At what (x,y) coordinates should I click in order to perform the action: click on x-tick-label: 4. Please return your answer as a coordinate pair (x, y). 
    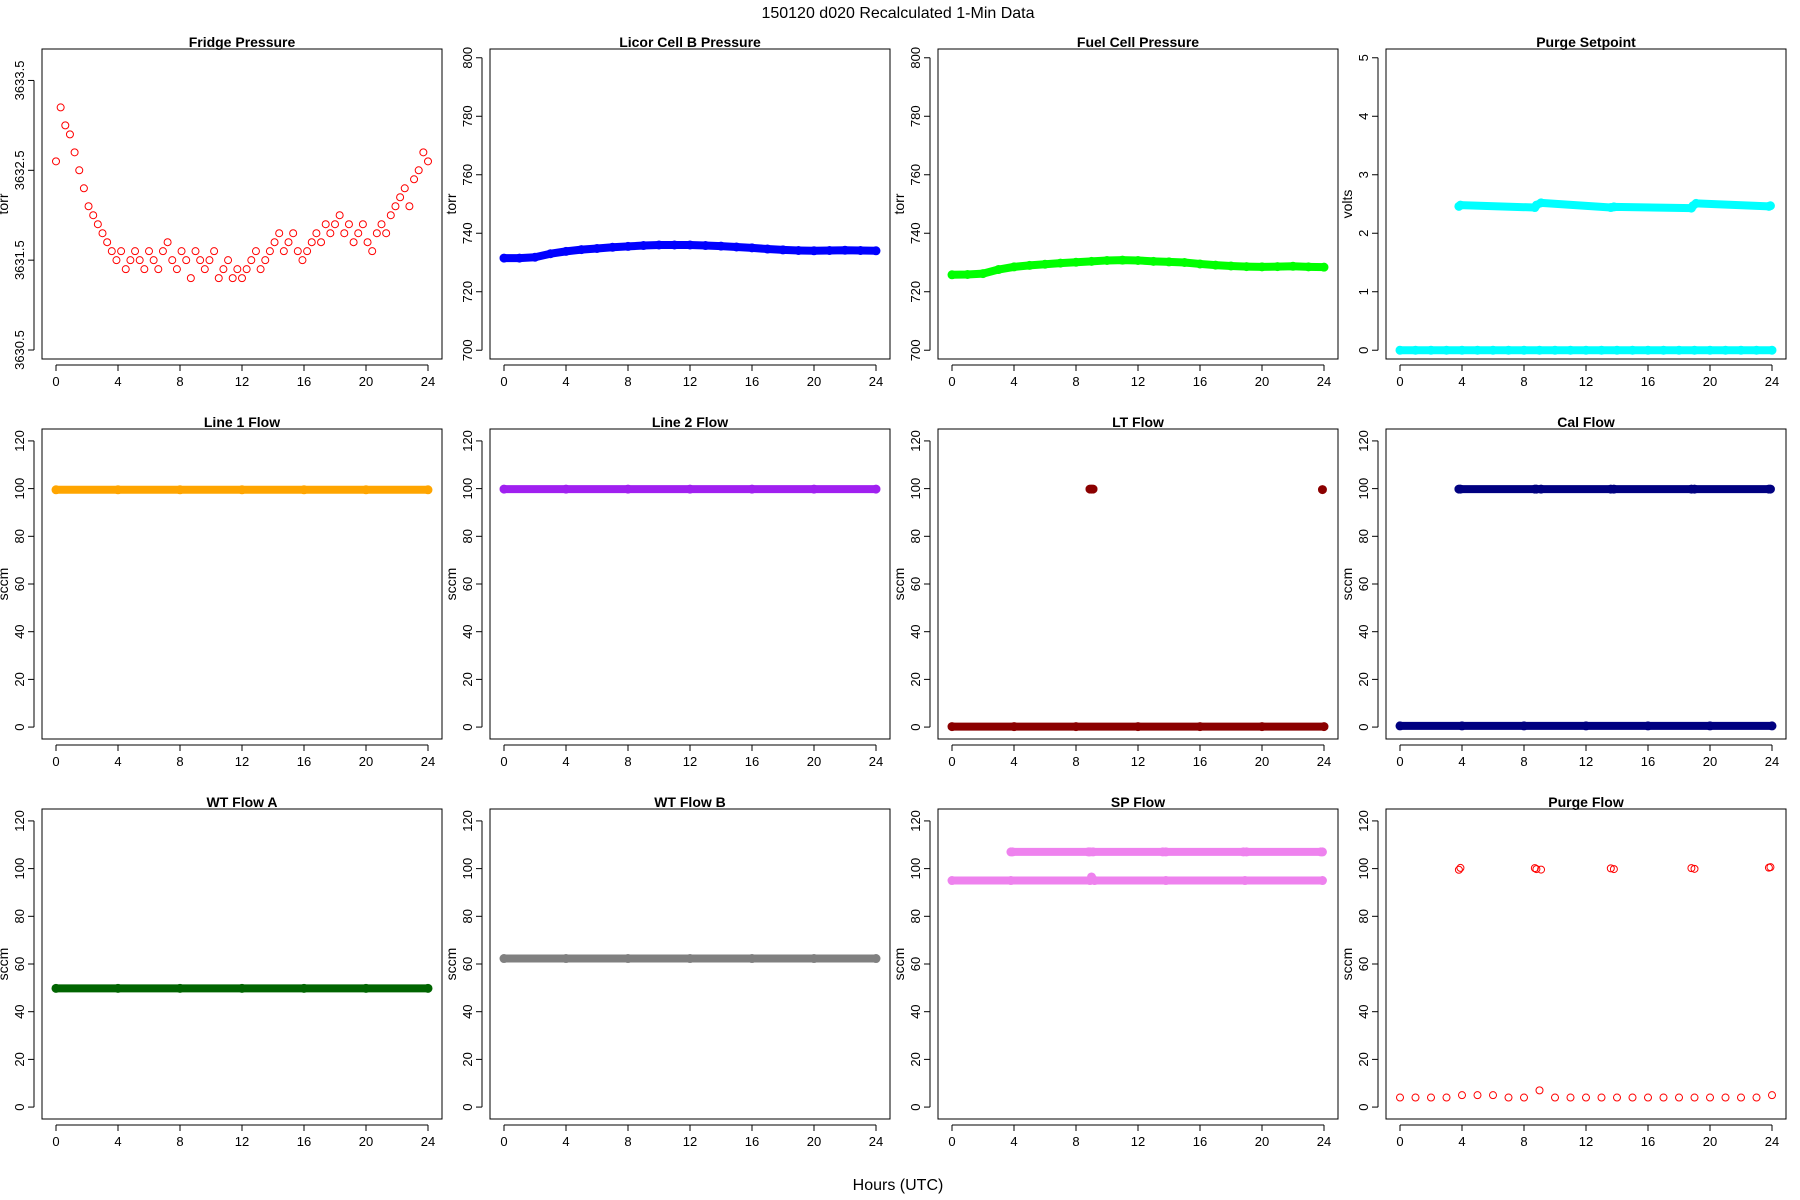
    Looking at the image, I should click on (565, 381).